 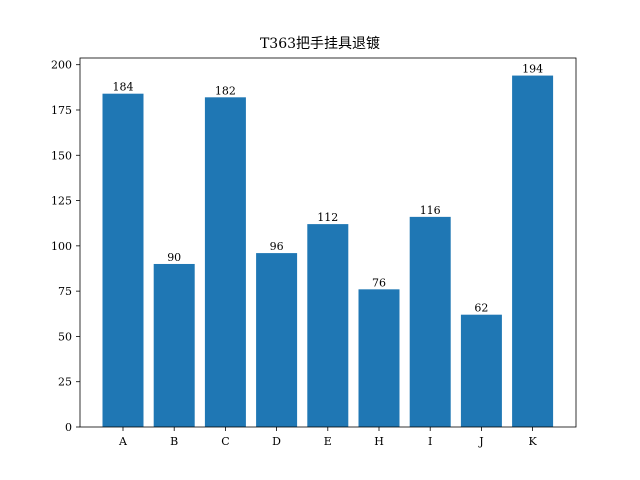 I want to click on x-tick-label-j: J, so click(x=480, y=441).